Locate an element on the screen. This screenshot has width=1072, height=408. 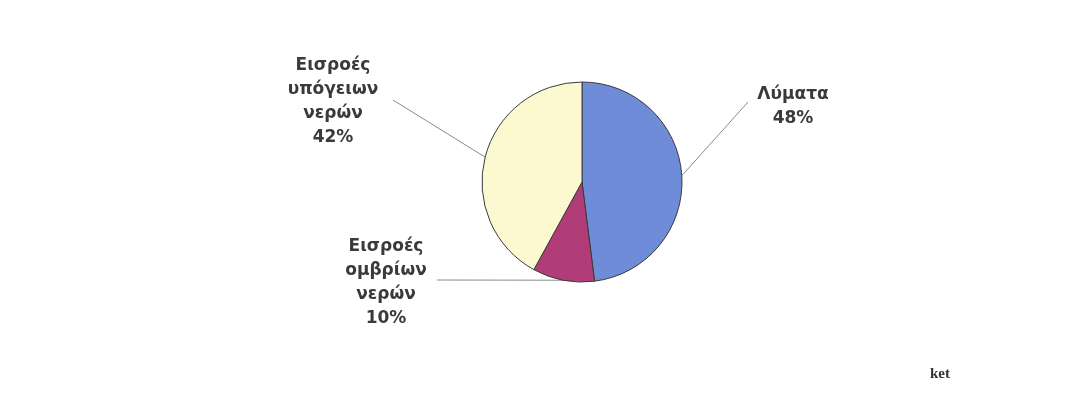
data-label: 10% is located at coordinates (386, 317).